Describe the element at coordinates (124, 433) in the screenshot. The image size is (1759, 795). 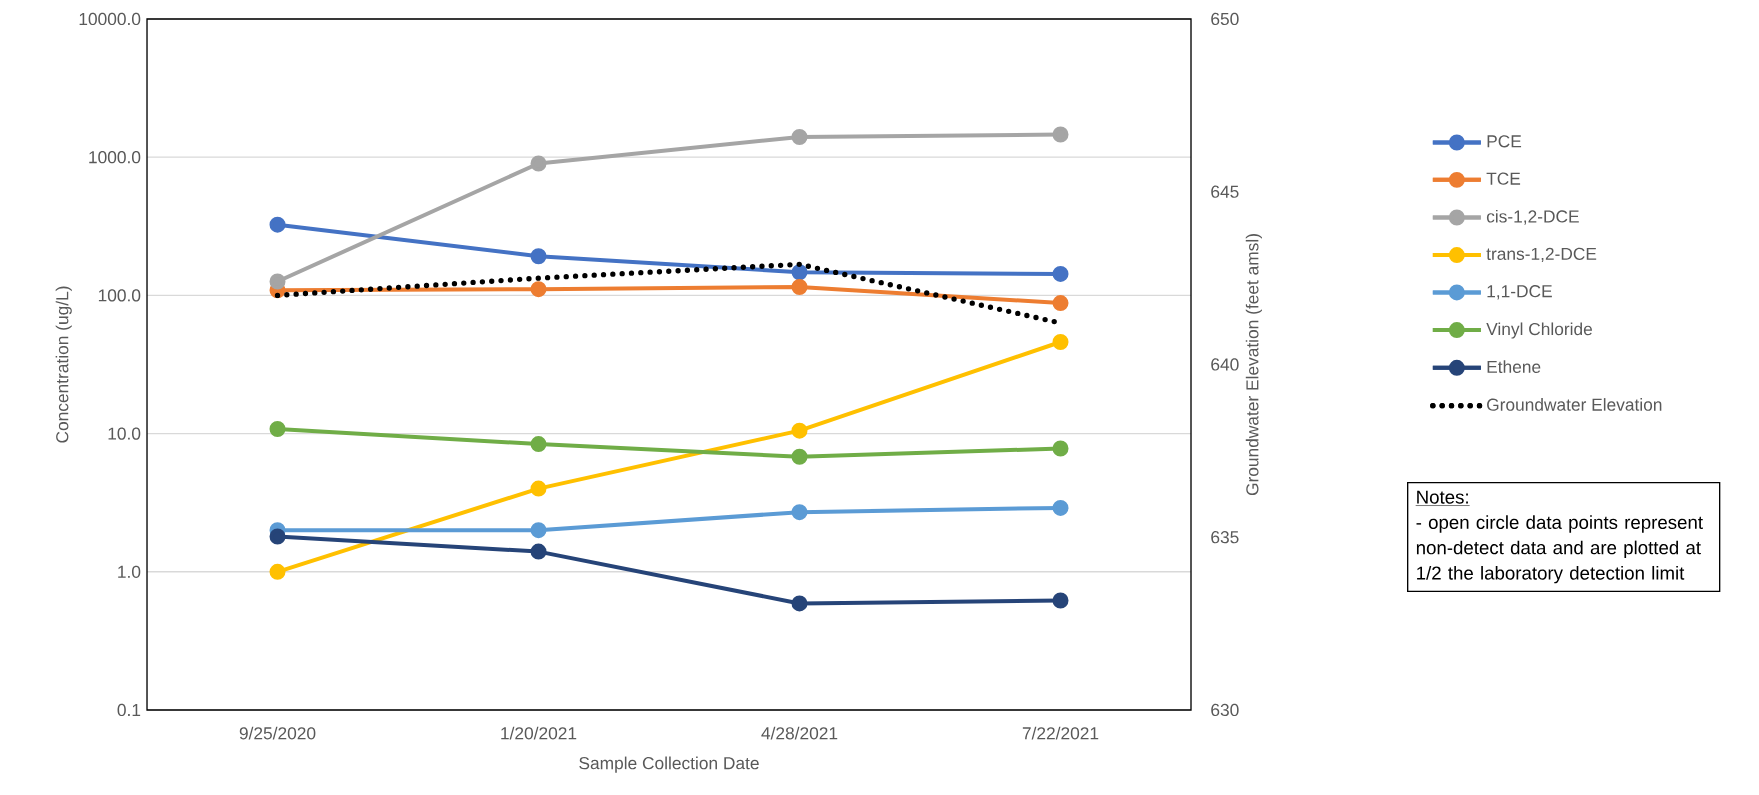
I see `y-tick-label: 10.0` at that location.